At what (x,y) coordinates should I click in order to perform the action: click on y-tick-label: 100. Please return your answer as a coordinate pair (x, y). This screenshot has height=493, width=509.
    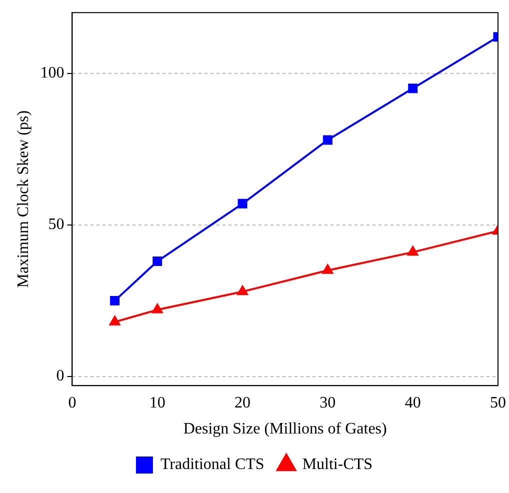
    Looking at the image, I should click on (52, 73).